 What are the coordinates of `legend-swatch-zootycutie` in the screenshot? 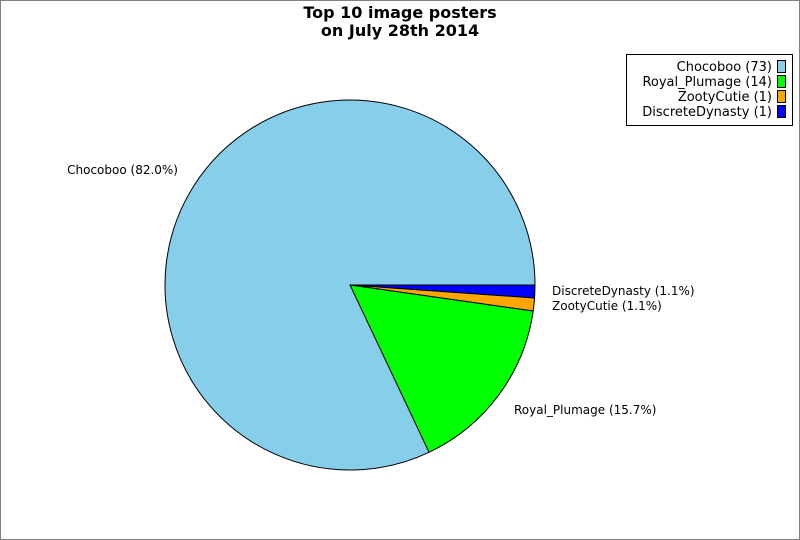 It's located at (781, 96).